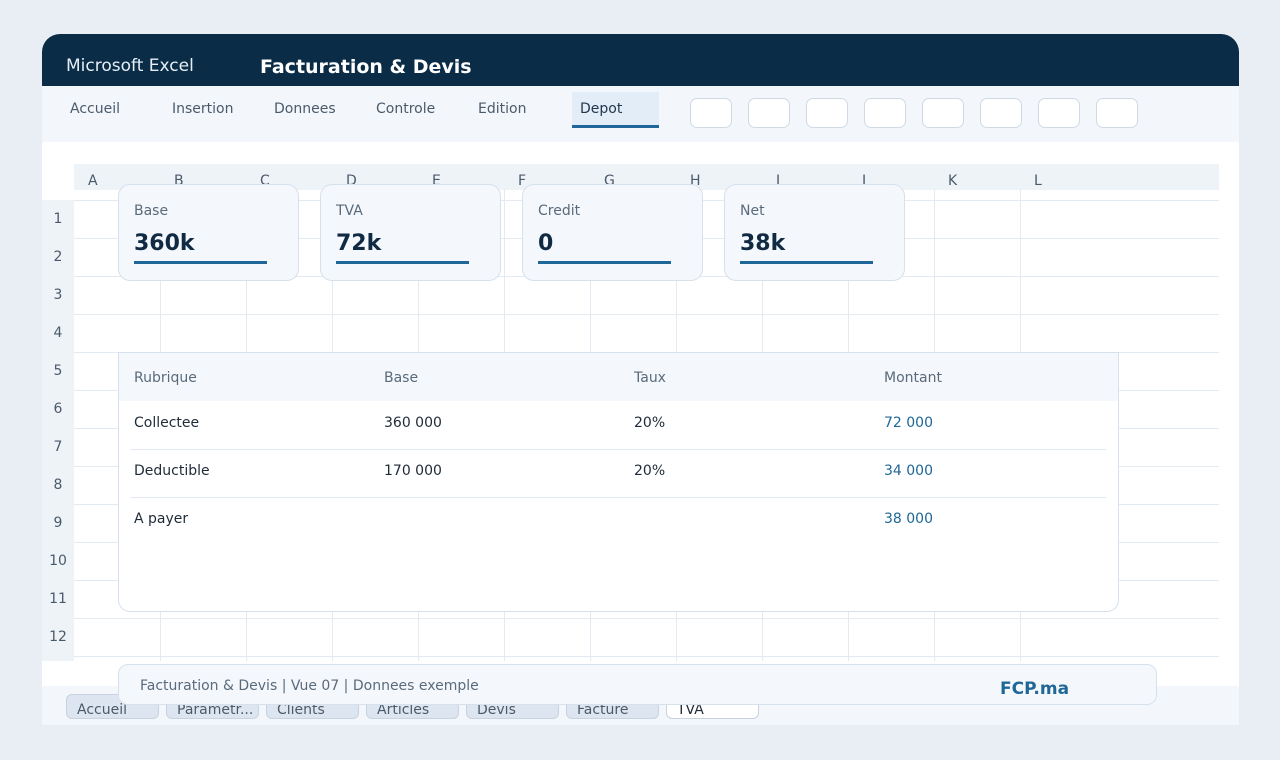  What do you see at coordinates (546, 243) in the screenshot?
I see `kpi-value: 0` at bounding box center [546, 243].